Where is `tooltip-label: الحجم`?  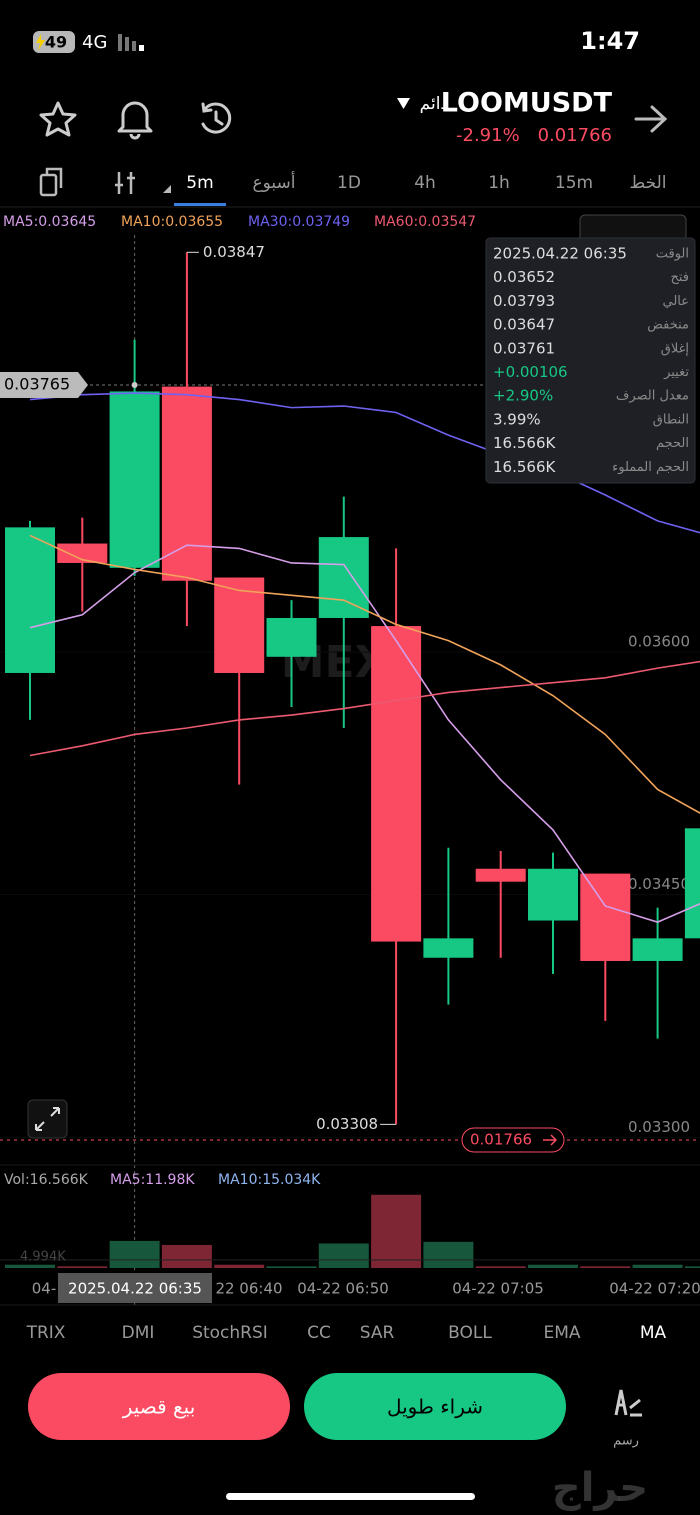 tooltip-label: الحجم is located at coordinates (672, 443).